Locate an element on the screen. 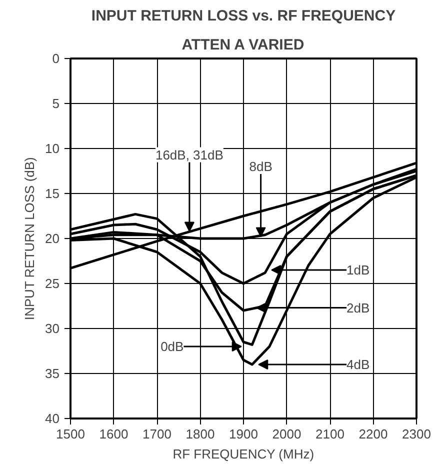 The height and width of the screenshot is (464, 446). x-tick-label: 2100 is located at coordinates (330, 434).